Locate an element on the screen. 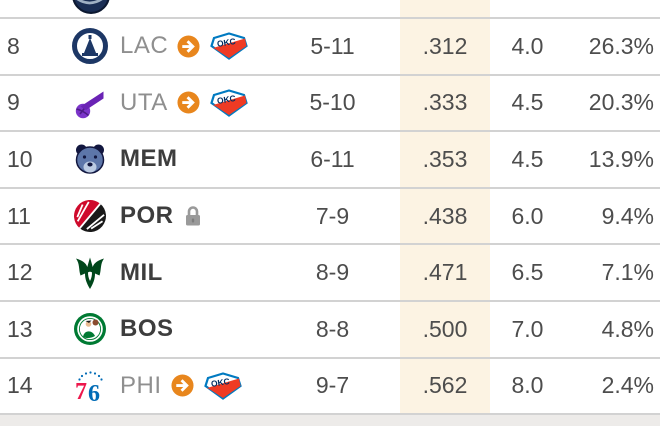 Image resolution: width=660 pixels, height=428 pixels. table-row: 11 POR is located at coordinates (330, 215).